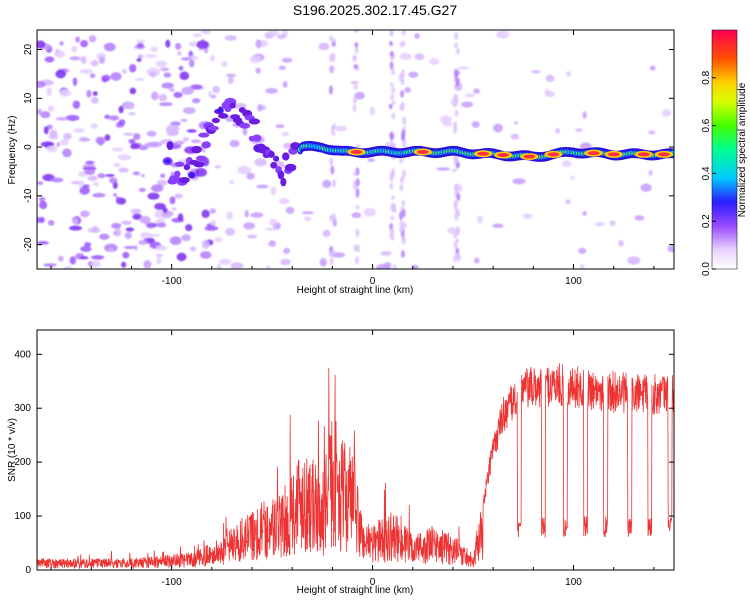 The width and height of the screenshot is (750, 600). What do you see at coordinates (724, 149) in the screenshot?
I see `colorbar-gradient` at bounding box center [724, 149].